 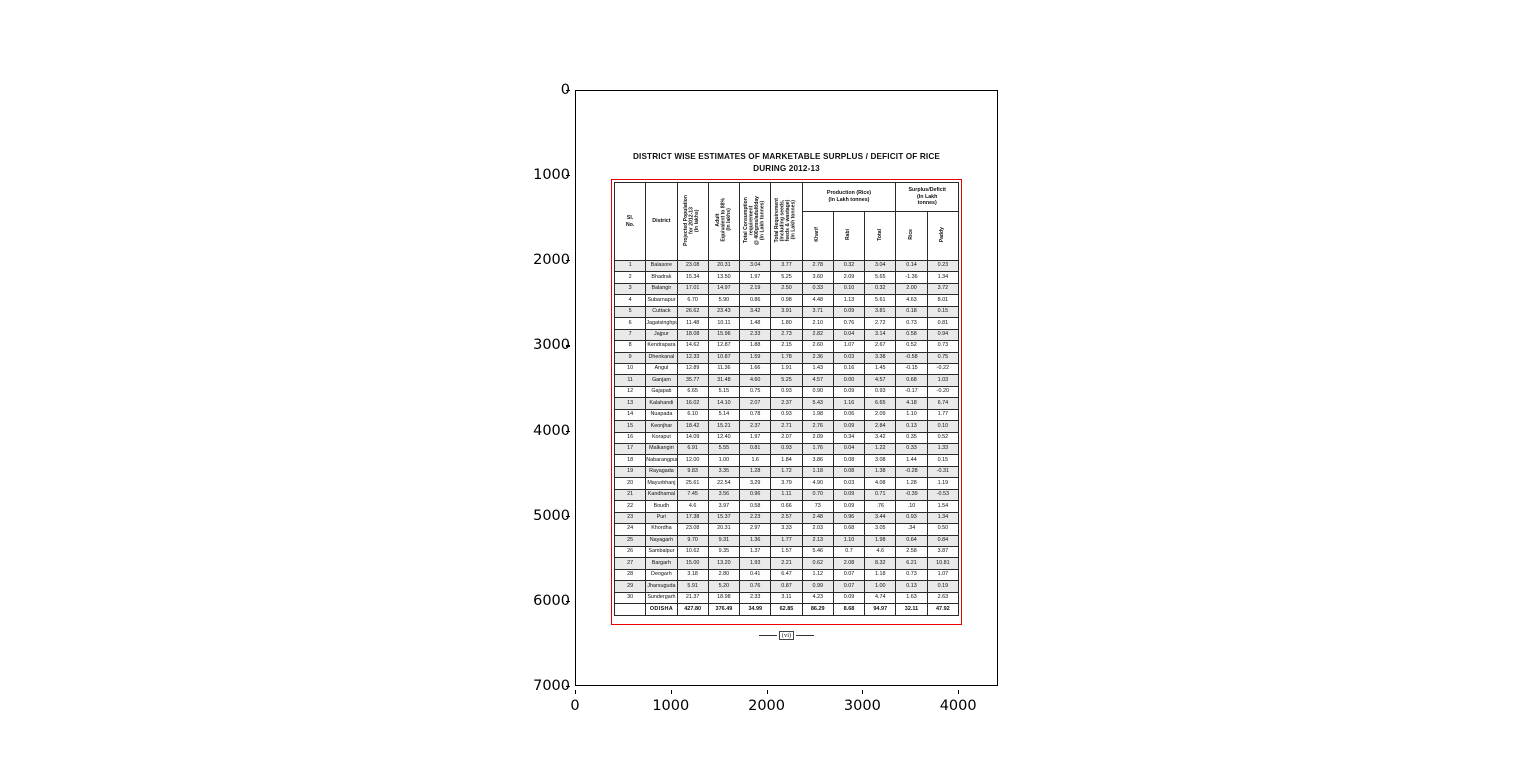 I want to click on cell-rabi: 0.04, so click(x=849, y=449).